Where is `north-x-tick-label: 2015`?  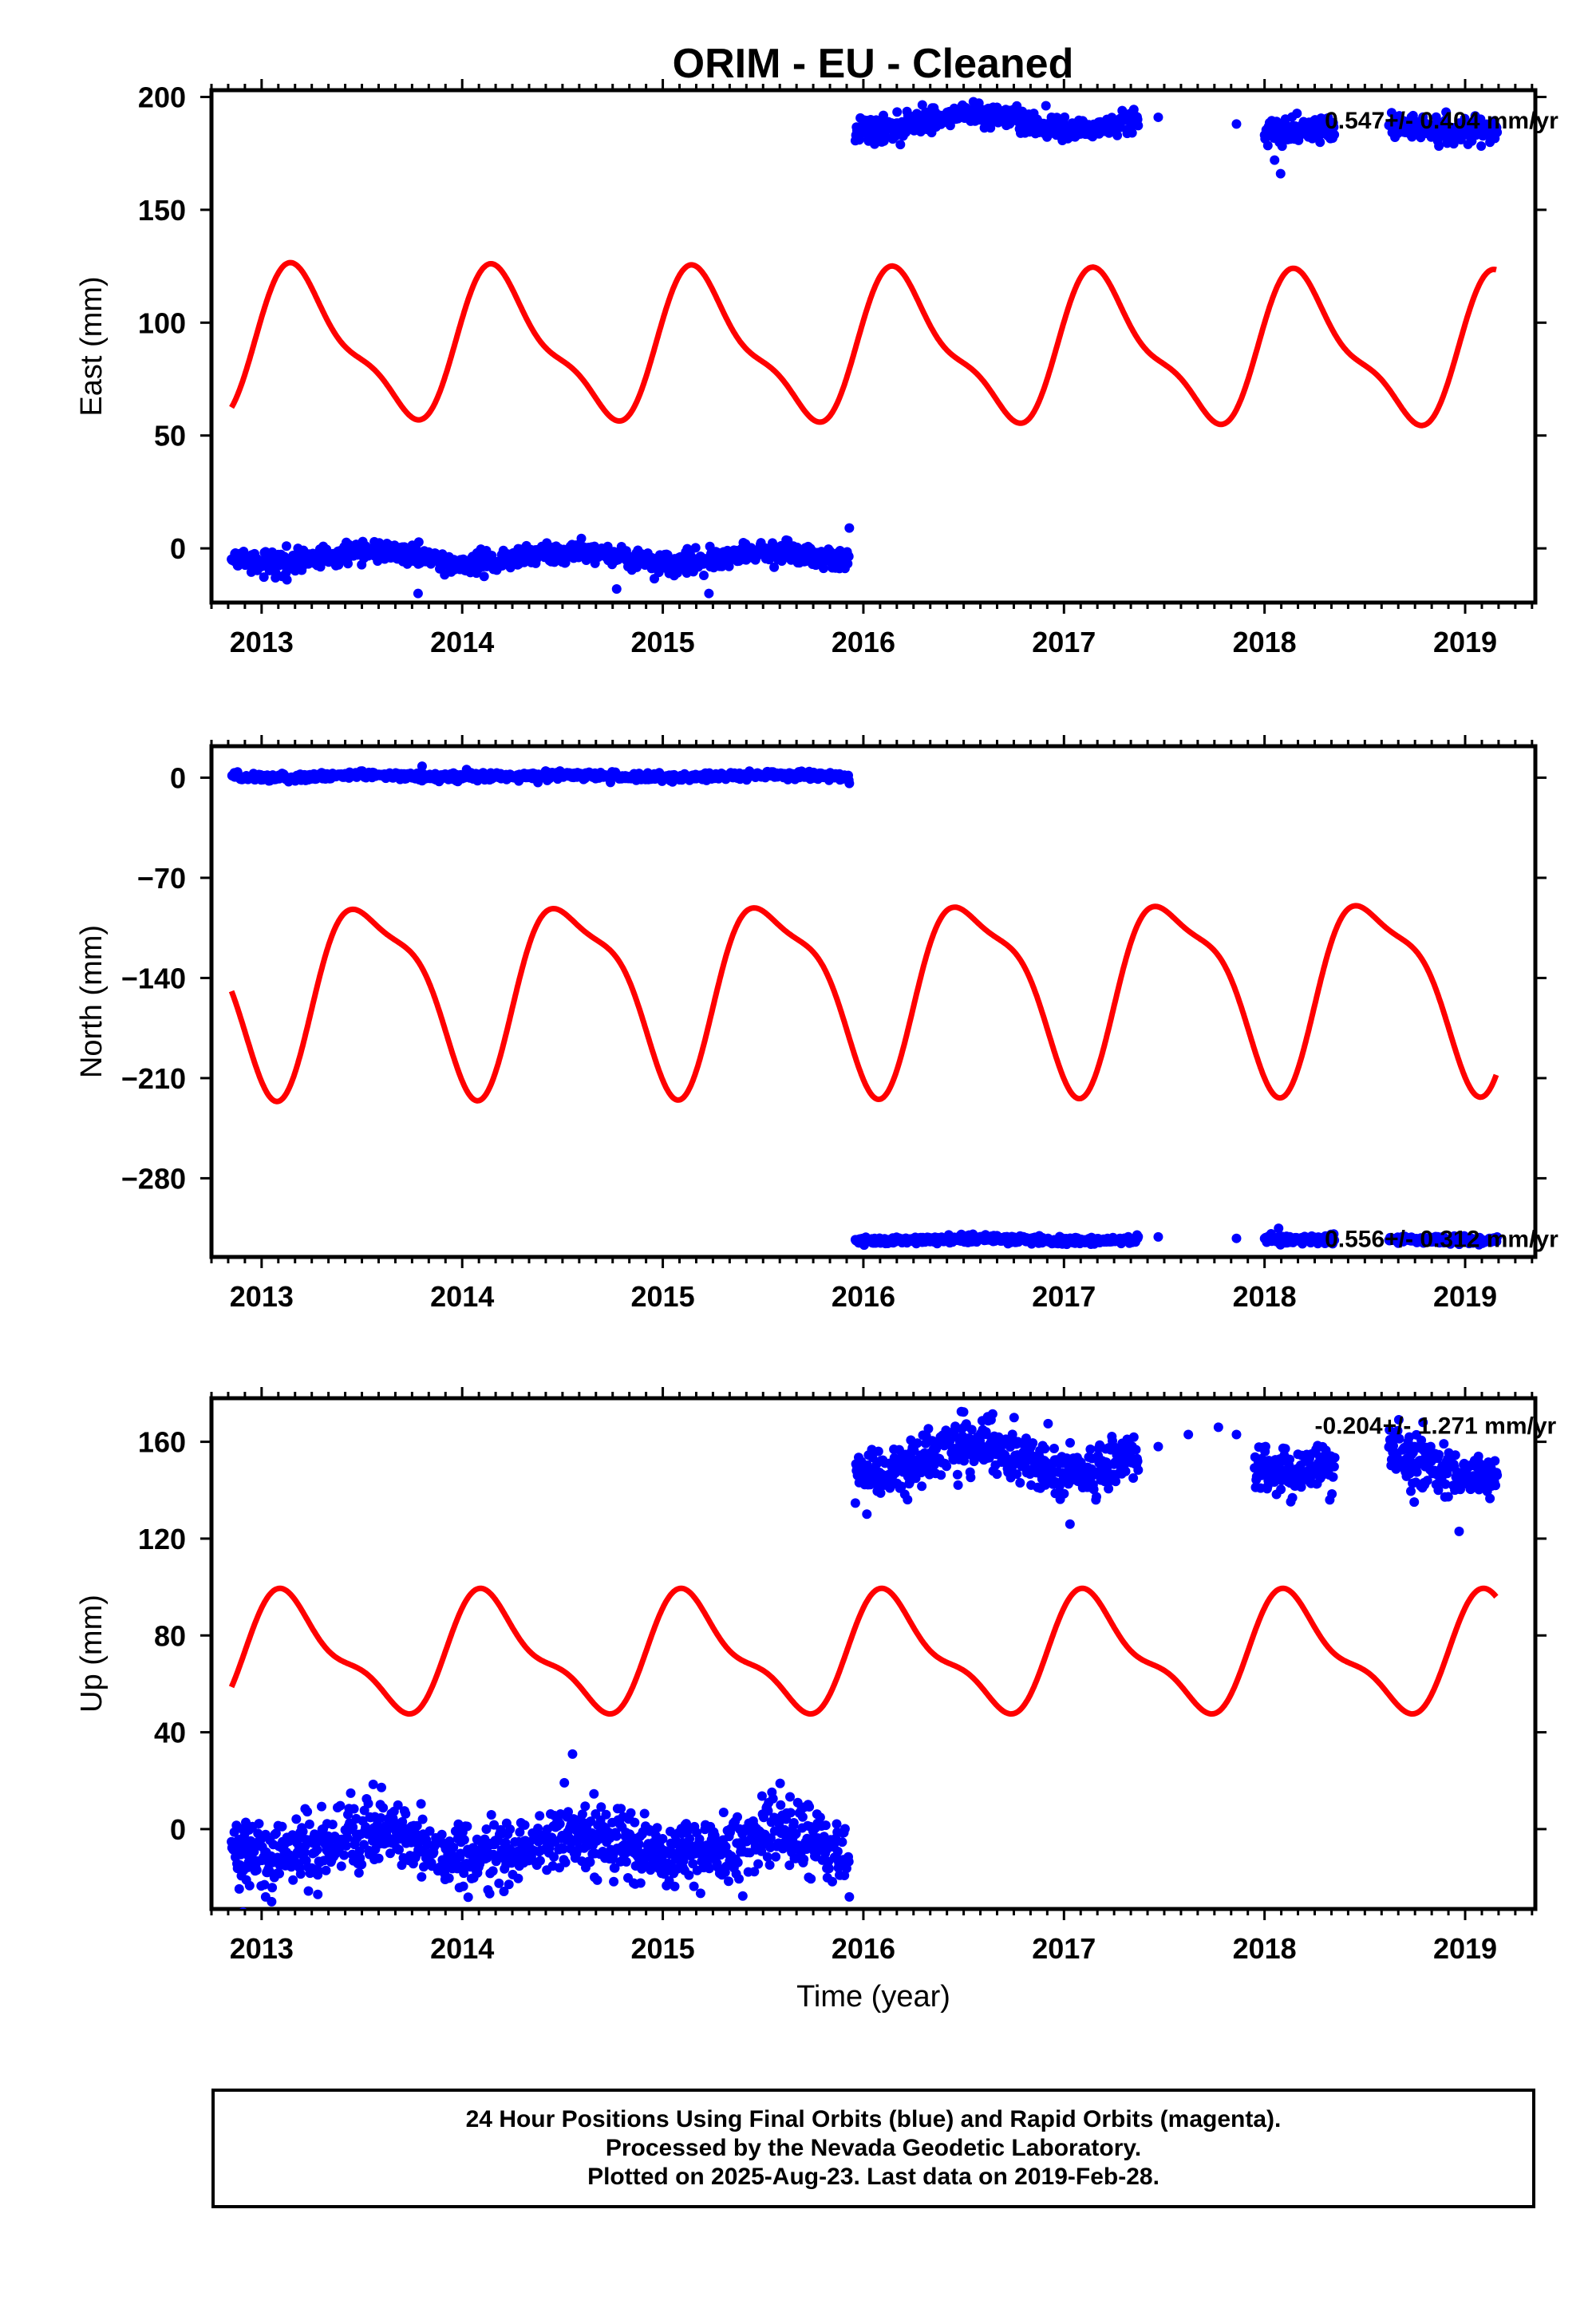
north-x-tick-label: 2015 is located at coordinates (663, 1296).